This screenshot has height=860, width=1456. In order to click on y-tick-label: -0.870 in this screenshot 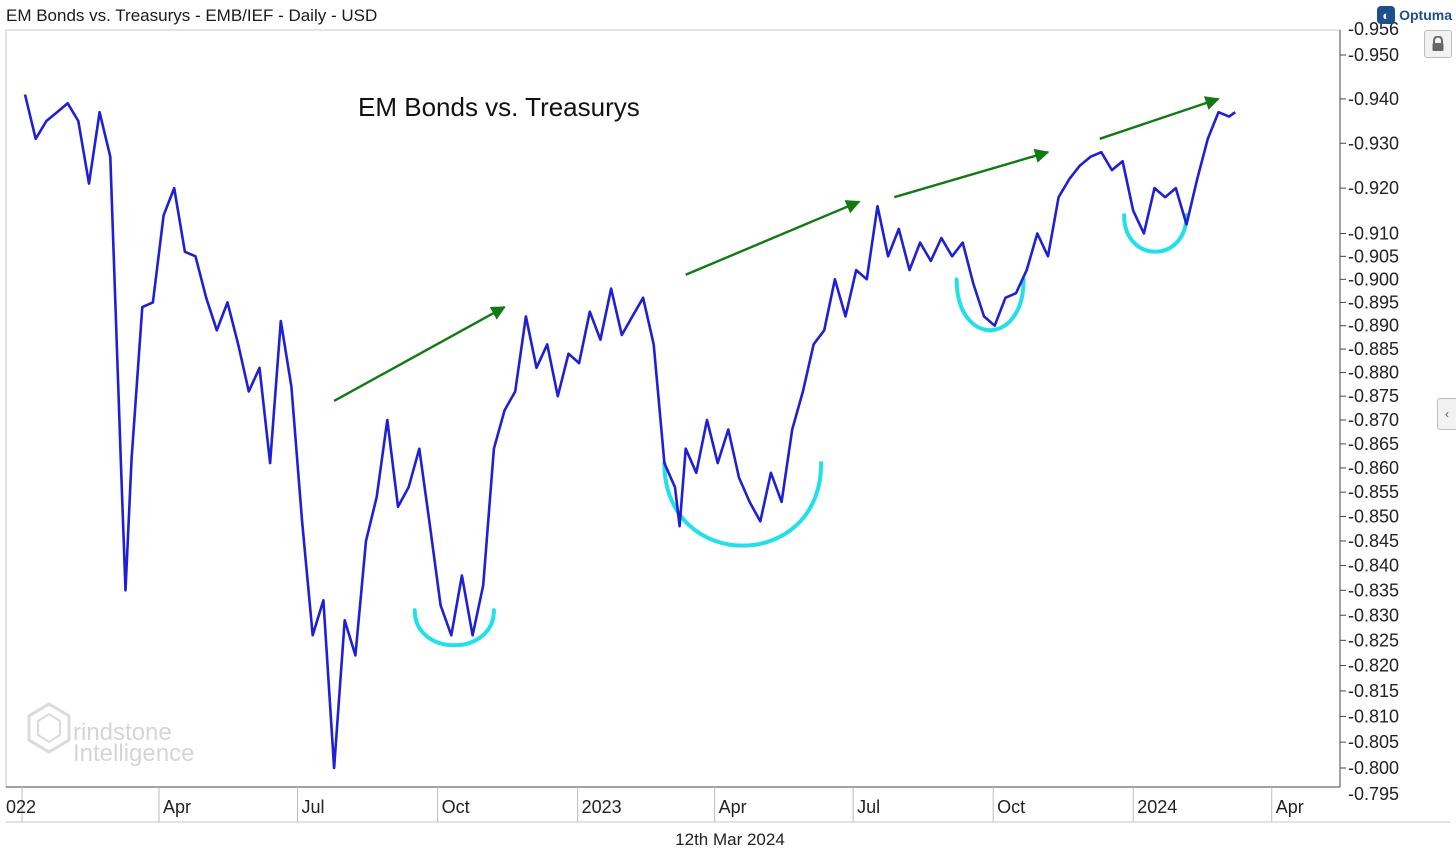, I will do `click(1373, 420)`.